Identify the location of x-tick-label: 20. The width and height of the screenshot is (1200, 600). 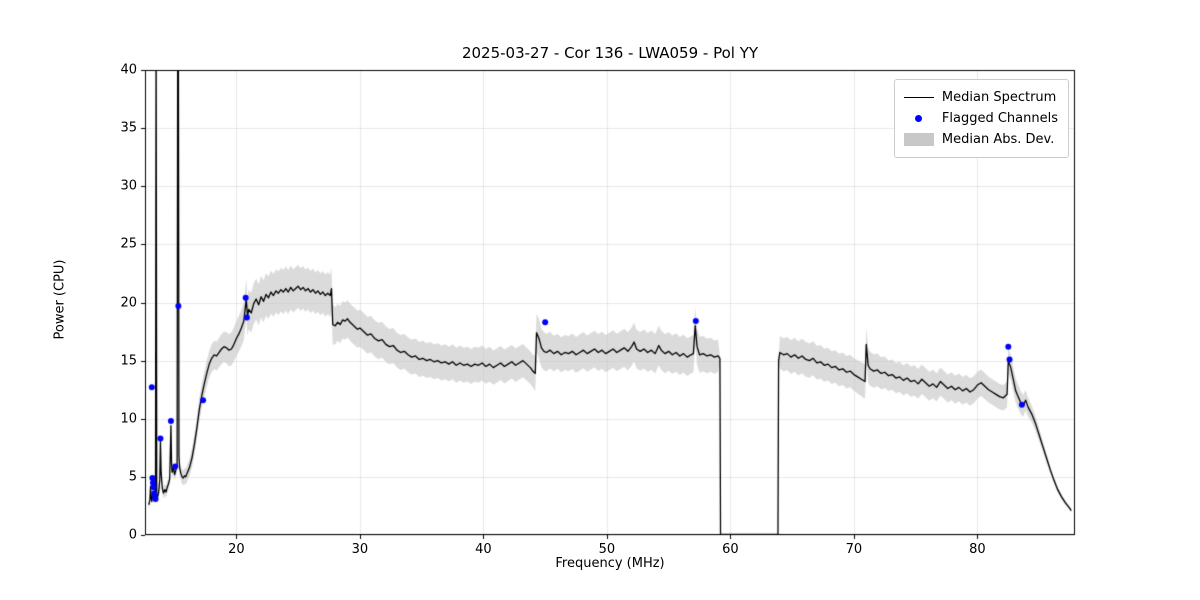
(236, 549).